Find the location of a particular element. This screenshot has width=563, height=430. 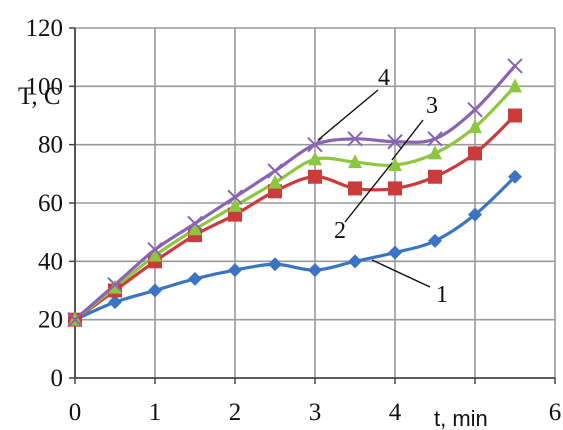

x-tick-label: 0 is located at coordinates (75, 412).